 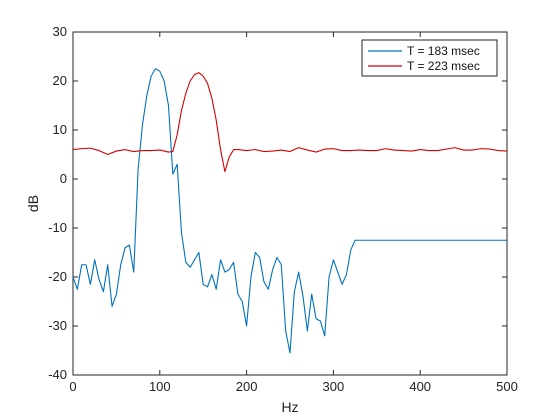 What do you see at coordinates (247, 386) in the screenshot?
I see `x-tick-label: 200` at bounding box center [247, 386].